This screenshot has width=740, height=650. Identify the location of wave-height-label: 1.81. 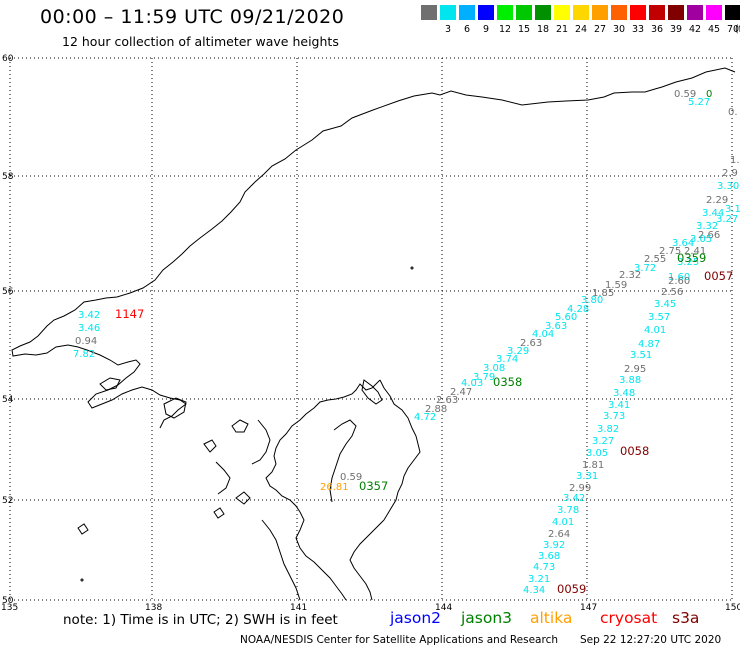
(593, 465).